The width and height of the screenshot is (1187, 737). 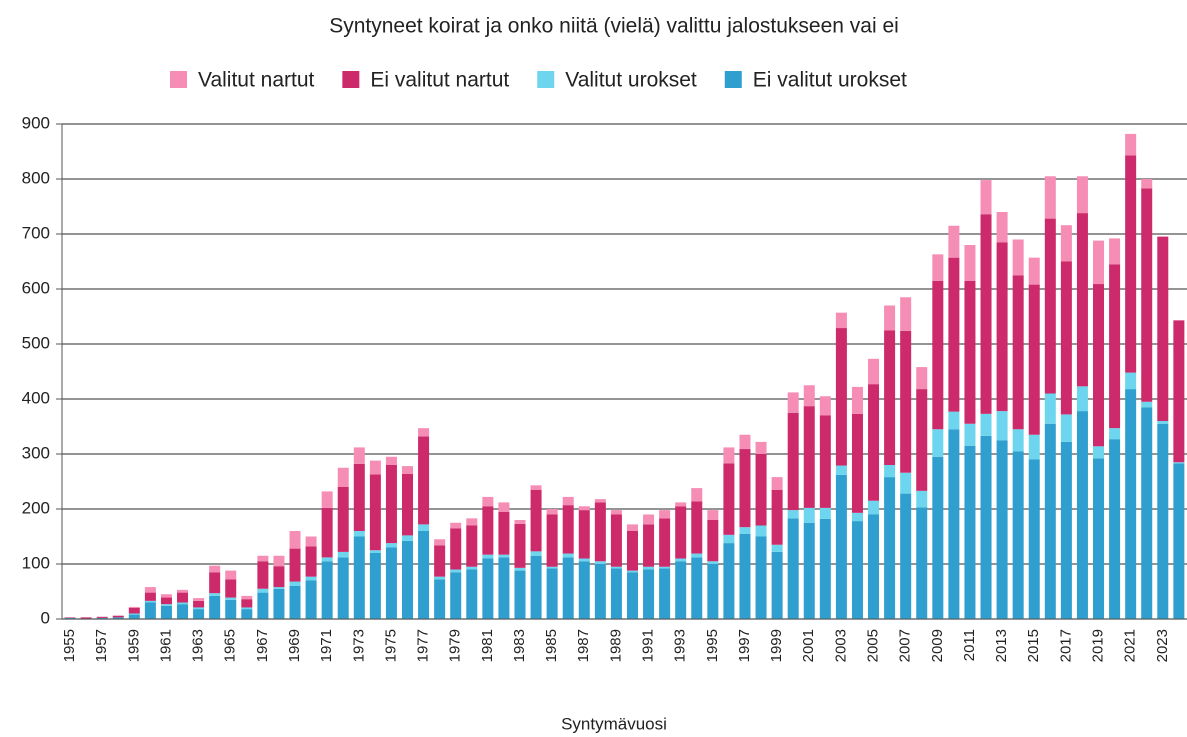 What do you see at coordinates (873, 645) in the screenshot?
I see `x-tick-label: 2005` at bounding box center [873, 645].